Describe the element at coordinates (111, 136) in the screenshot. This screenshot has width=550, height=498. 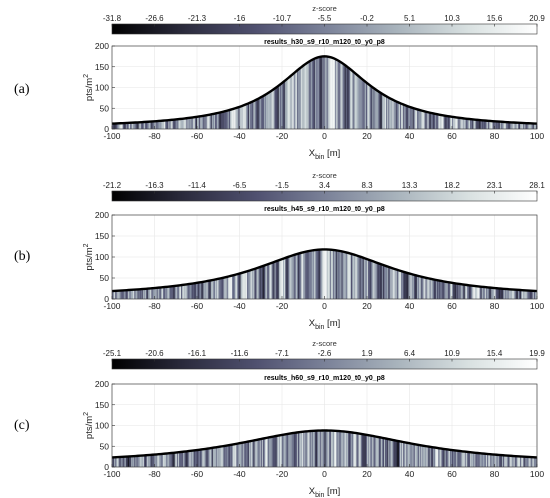
I see `x-tick-label: -100` at that location.